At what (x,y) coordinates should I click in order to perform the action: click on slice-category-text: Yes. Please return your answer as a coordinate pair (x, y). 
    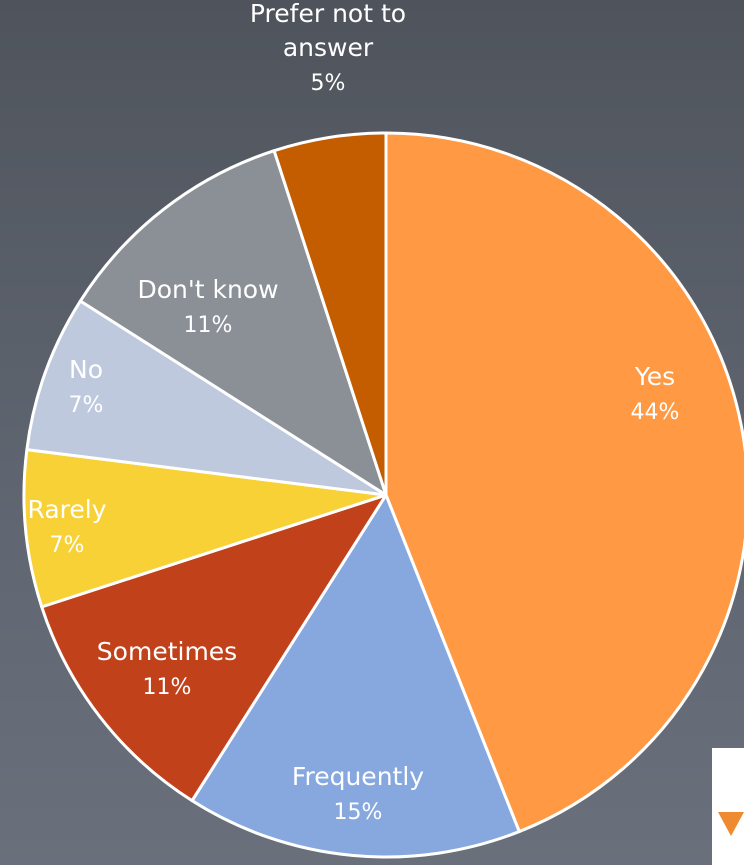
    Looking at the image, I should click on (654, 376).